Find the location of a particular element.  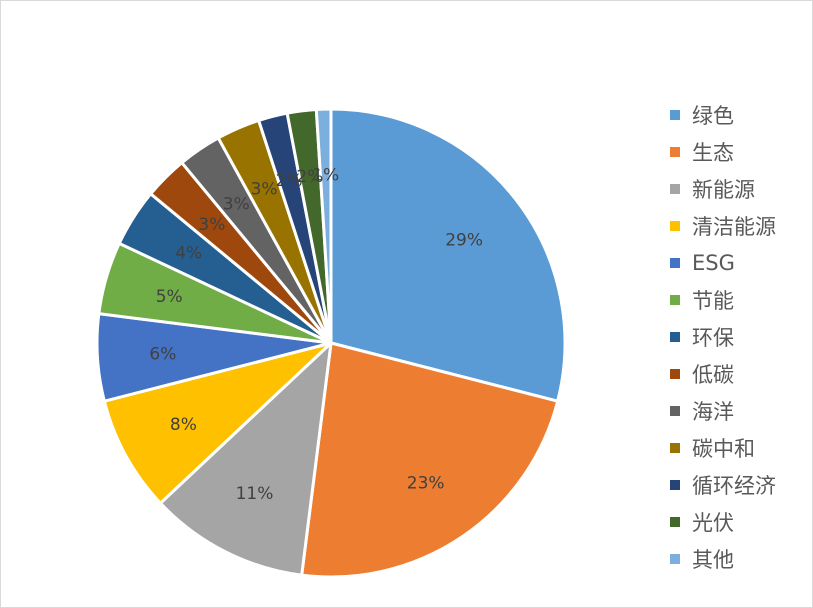

legend-item-6: 环保 is located at coordinates (740, 336).